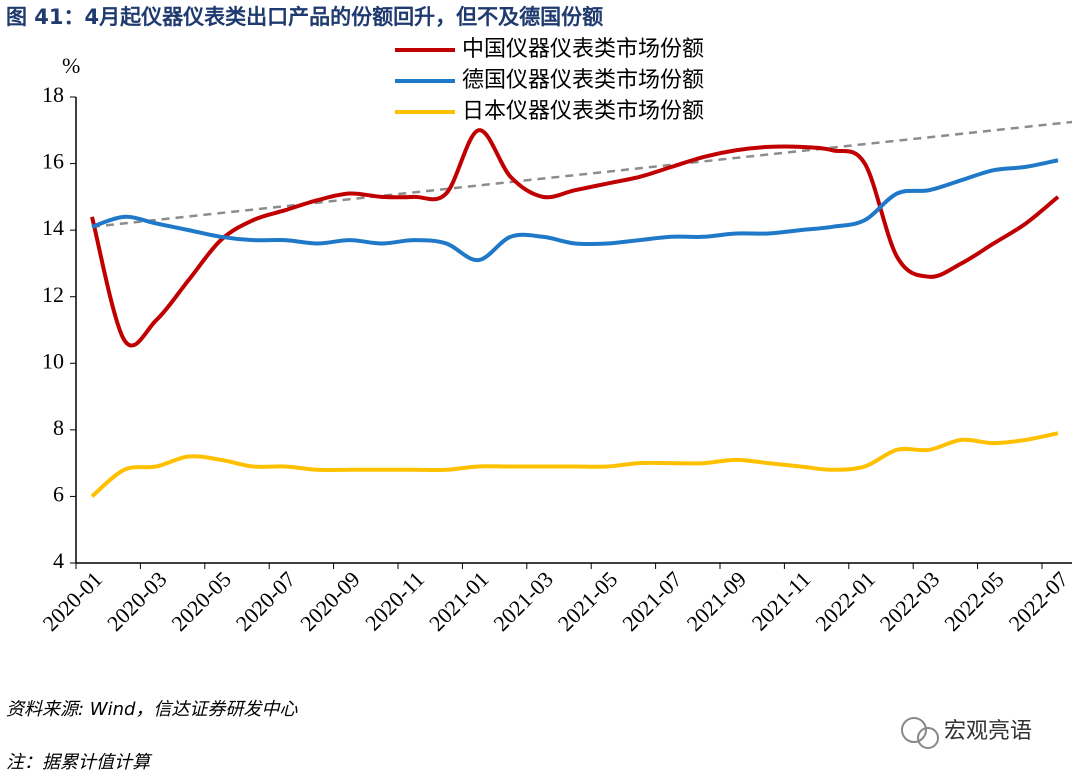  I want to click on note: 注：据累计值计算, so click(79, 762).